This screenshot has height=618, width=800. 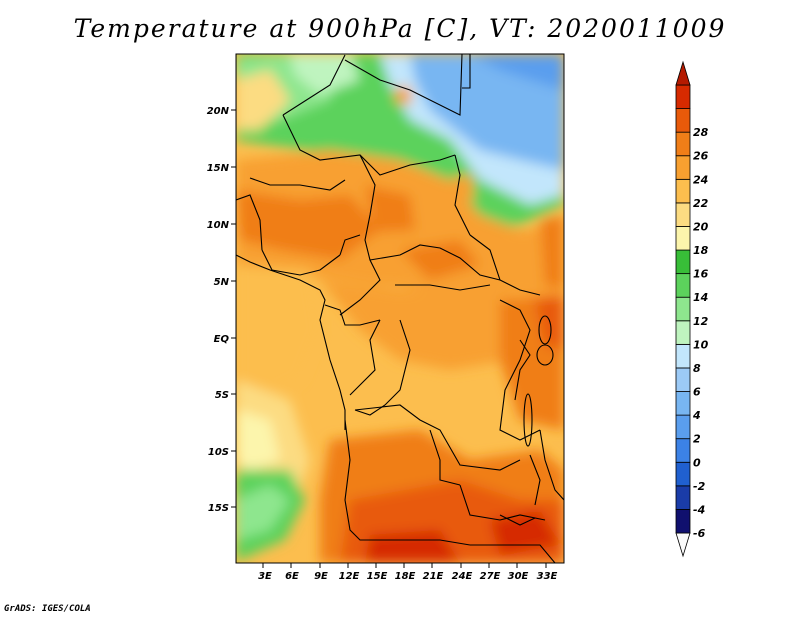 I want to click on lon-label: 27E, so click(x=490, y=576).